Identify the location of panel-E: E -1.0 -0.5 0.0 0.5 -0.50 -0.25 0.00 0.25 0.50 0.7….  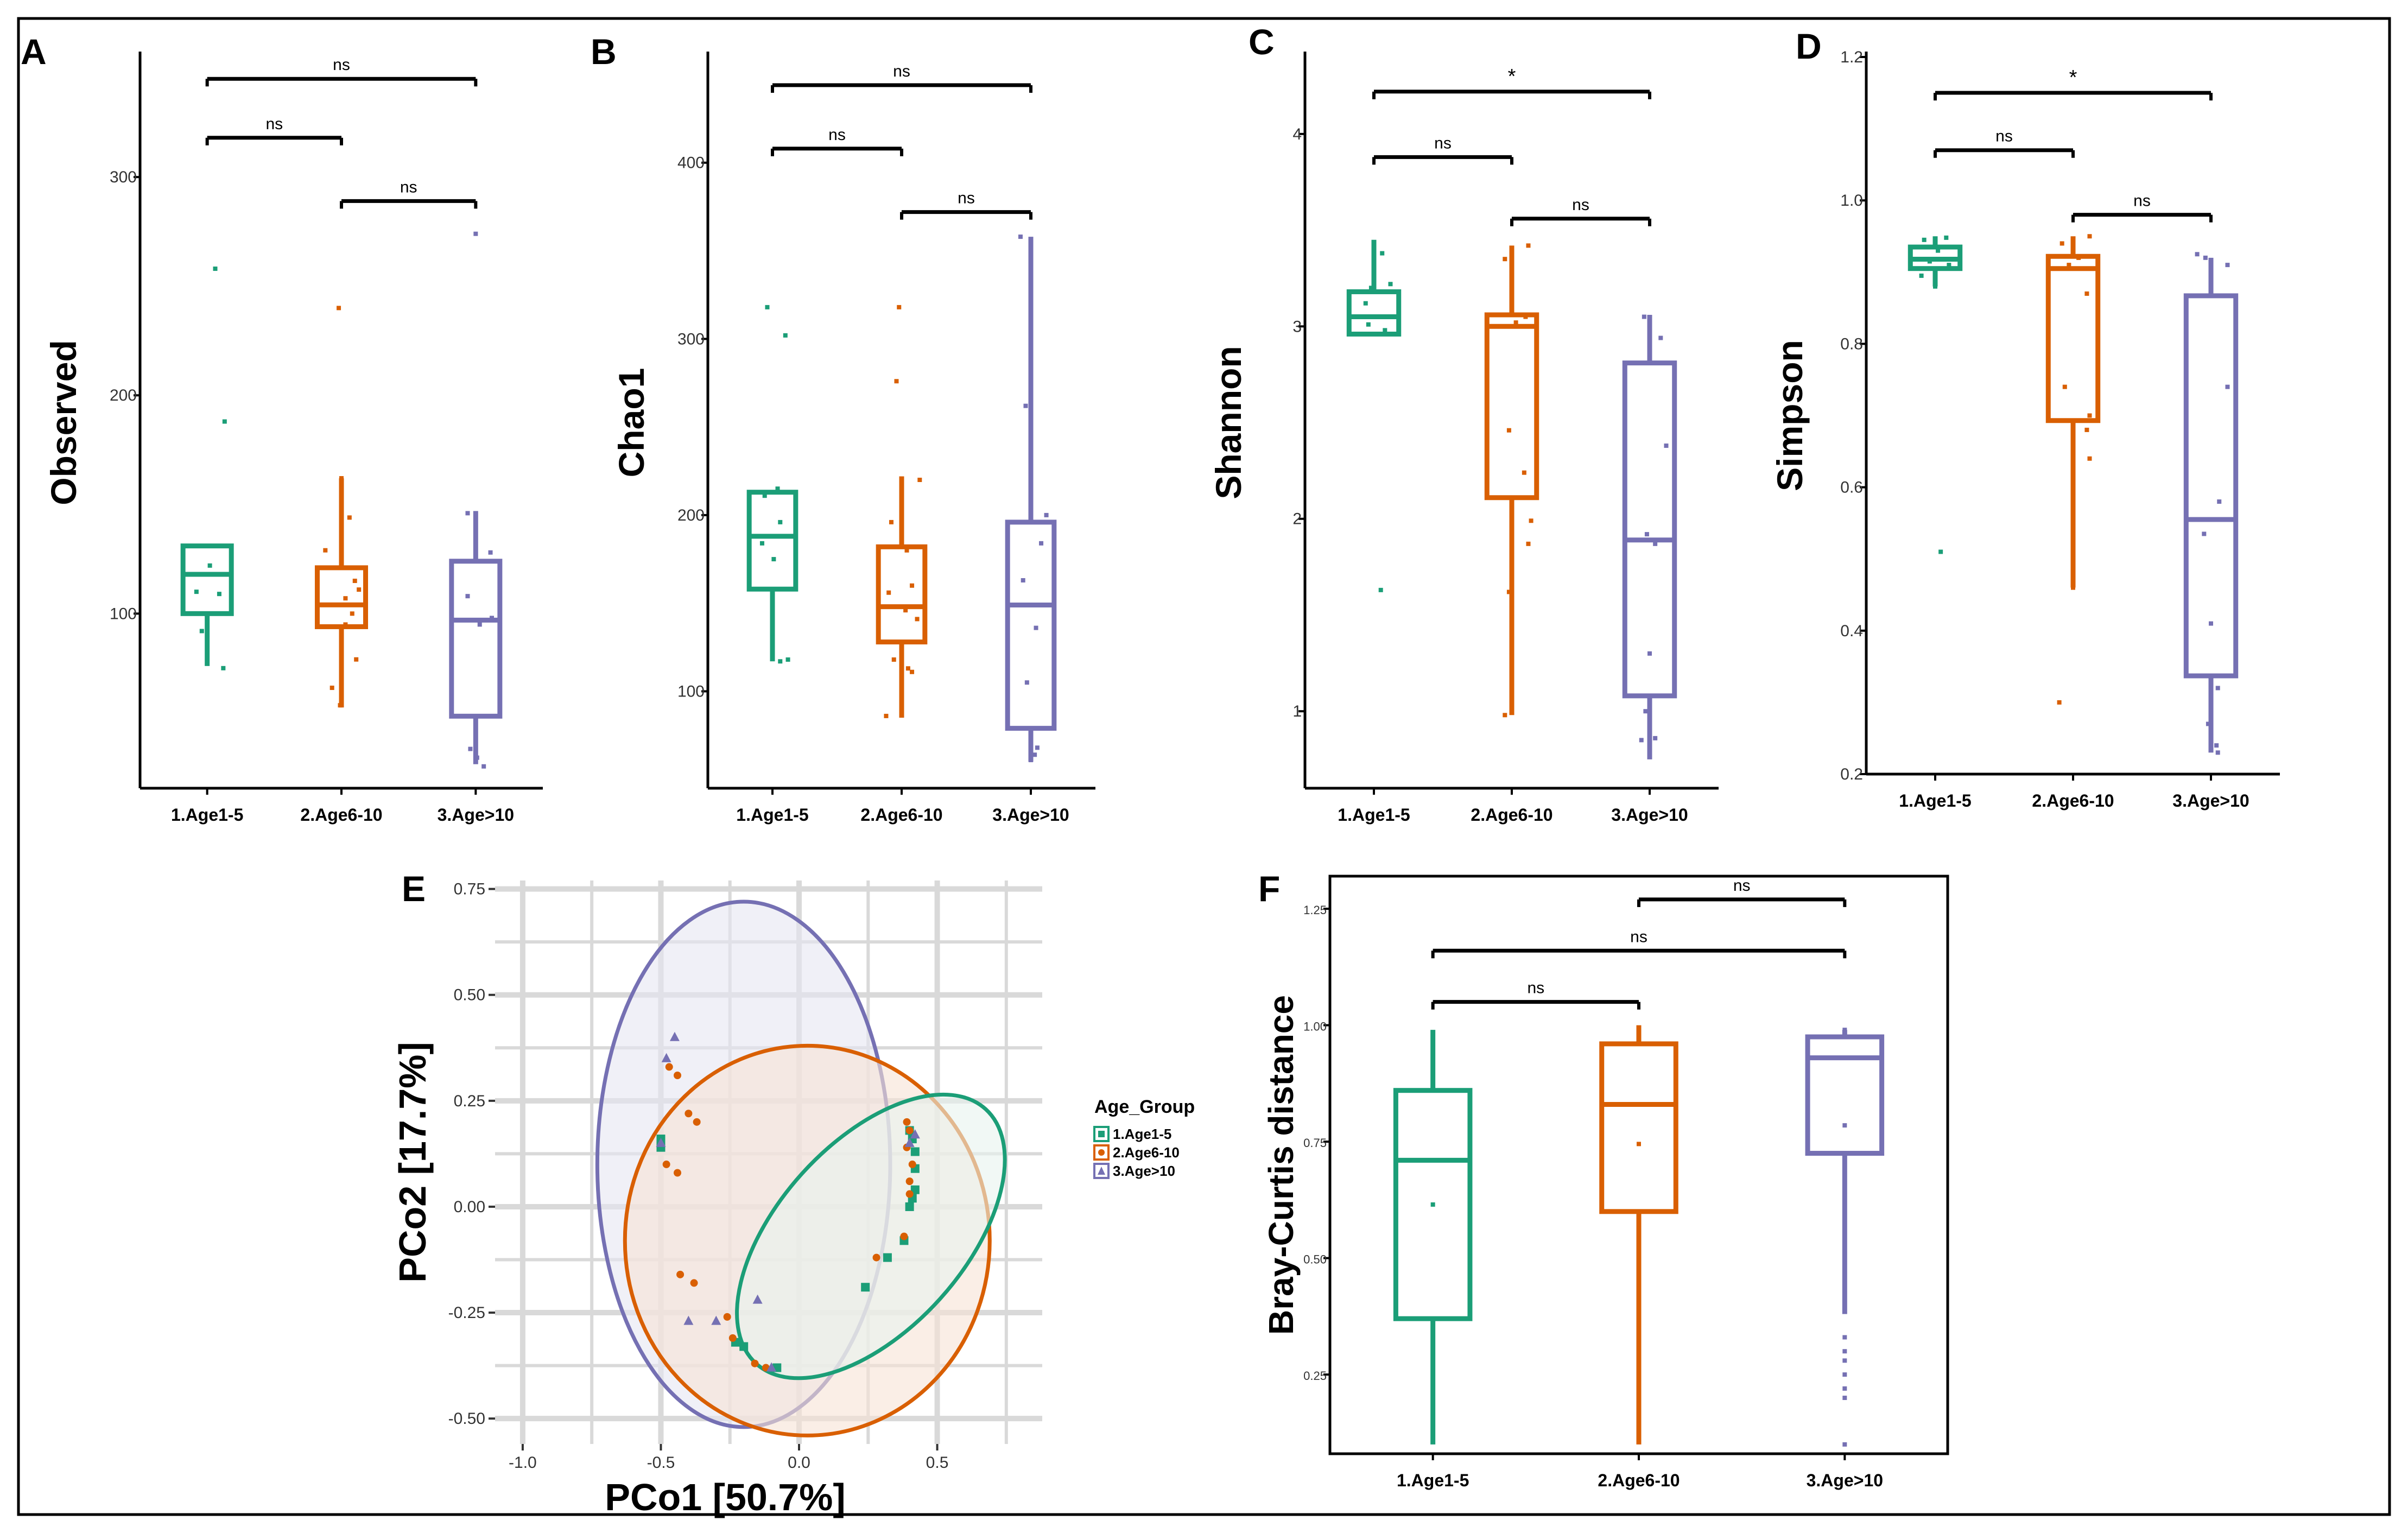
(793, 1193).